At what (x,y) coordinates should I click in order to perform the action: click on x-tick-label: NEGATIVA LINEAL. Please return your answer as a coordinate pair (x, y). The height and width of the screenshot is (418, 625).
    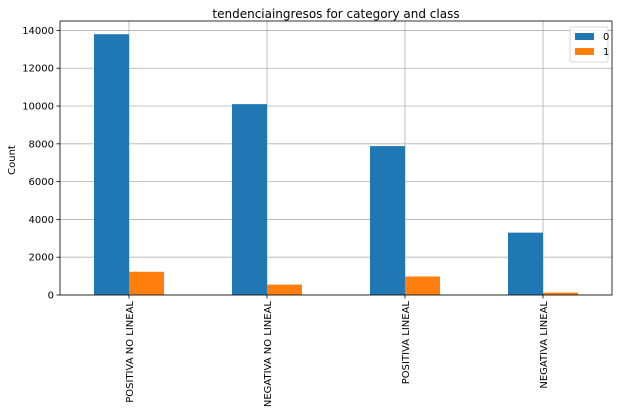
    Looking at the image, I should click on (544, 345).